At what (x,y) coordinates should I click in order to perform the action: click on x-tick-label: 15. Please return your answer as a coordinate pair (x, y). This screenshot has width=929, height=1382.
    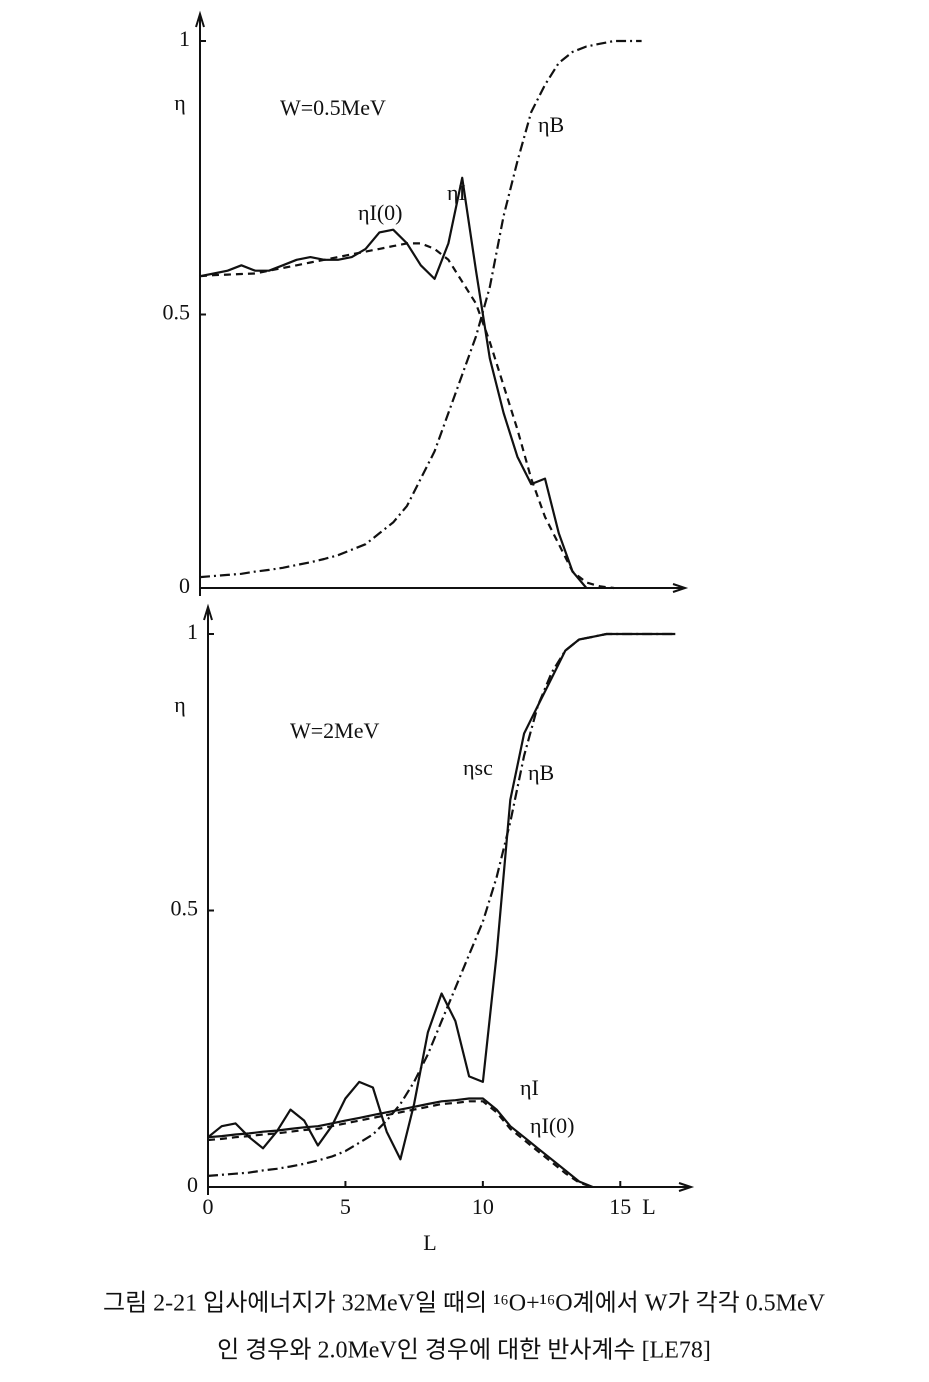
    Looking at the image, I should click on (620, 1206).